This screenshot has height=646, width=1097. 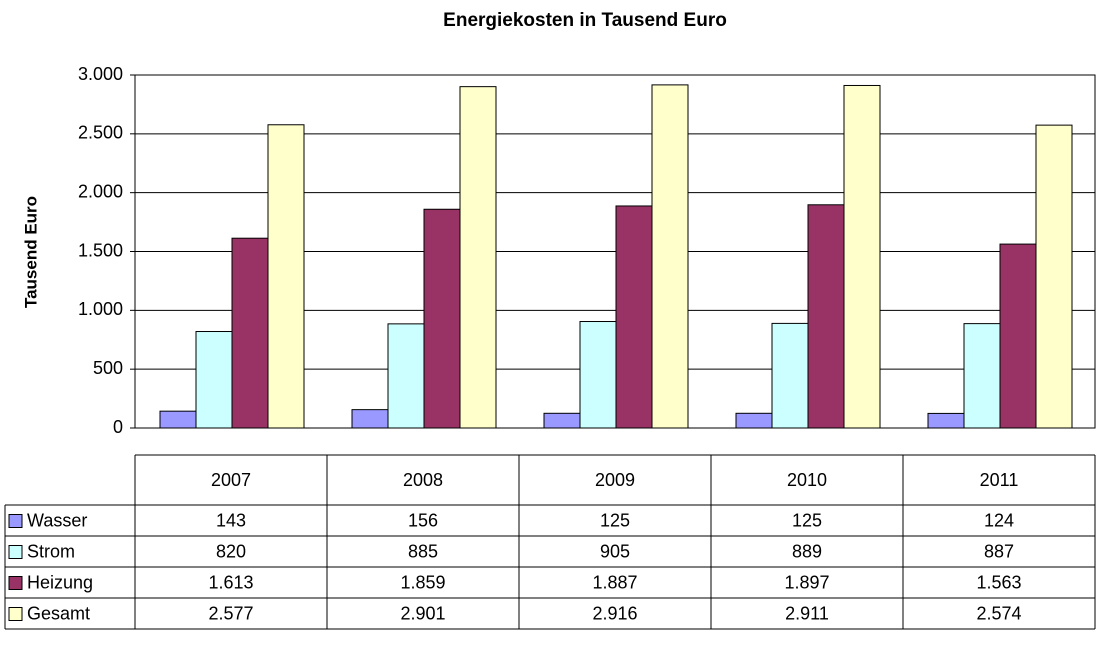 I want to click on data-label: 1.613, so click(x=230, y=582).